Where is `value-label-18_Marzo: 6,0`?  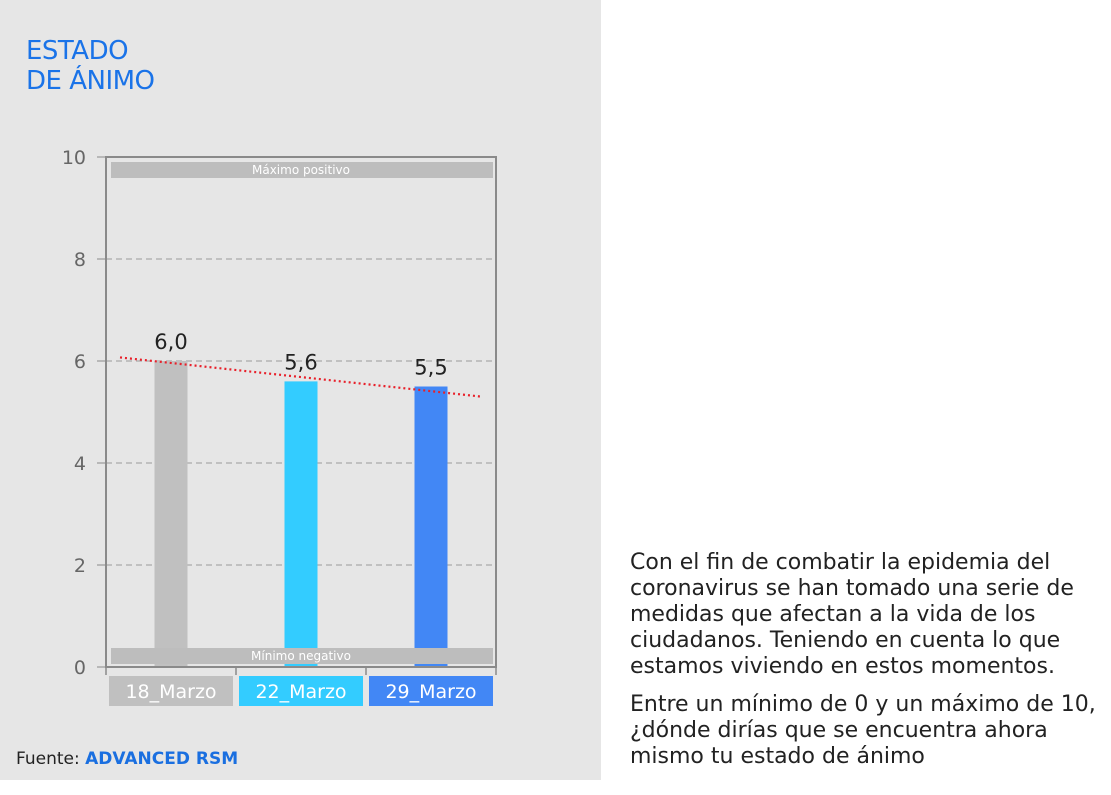
value-label-18_Marzo: 6,0 is located at coordinates (170, 342).